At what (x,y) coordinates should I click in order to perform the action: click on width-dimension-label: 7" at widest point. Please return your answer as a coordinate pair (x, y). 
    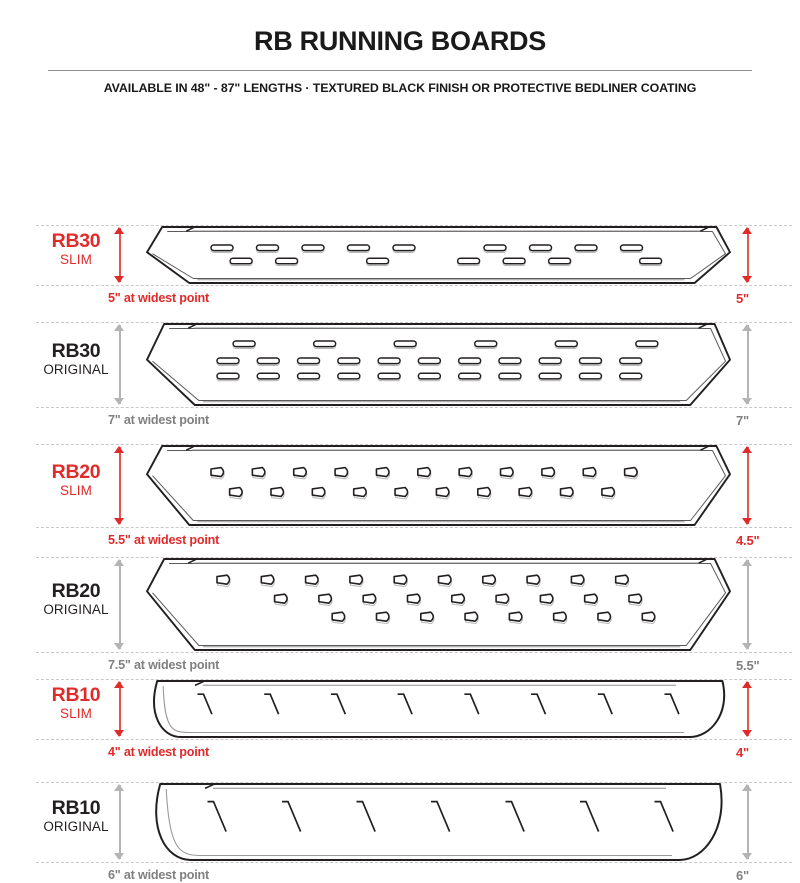
    Looking at the image, I should click on (159, 420).